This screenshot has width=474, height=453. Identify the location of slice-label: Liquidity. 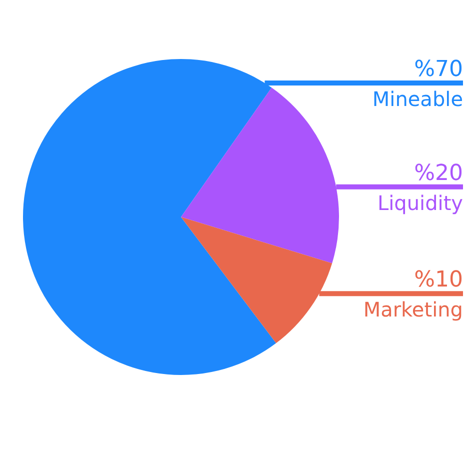
(420, 202).